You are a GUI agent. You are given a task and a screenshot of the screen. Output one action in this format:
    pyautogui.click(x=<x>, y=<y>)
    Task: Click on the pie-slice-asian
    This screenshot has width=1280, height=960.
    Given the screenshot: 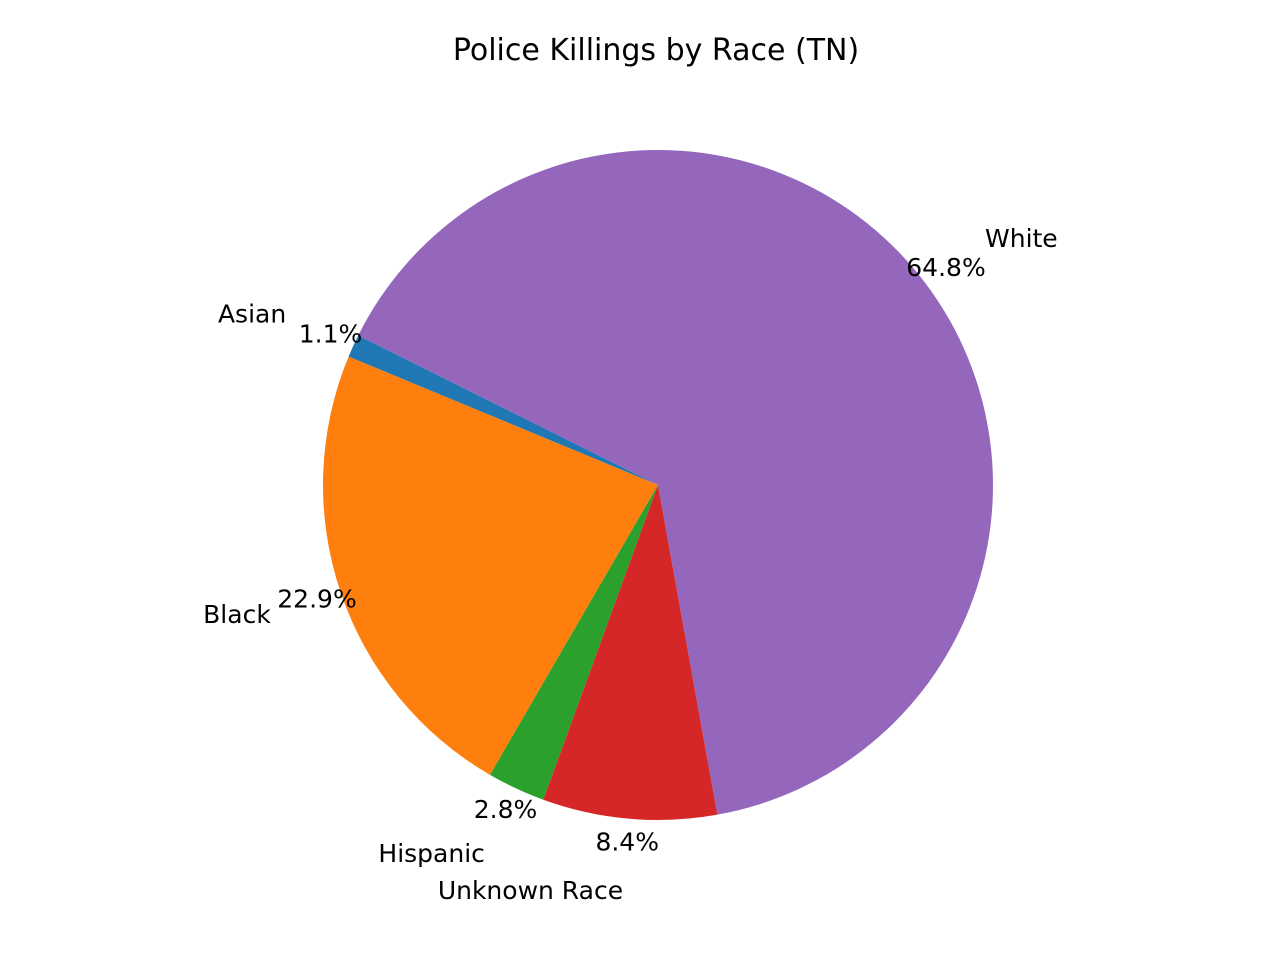 What is the action you would take?
    pyautogui.click(x=503, y=410)
    